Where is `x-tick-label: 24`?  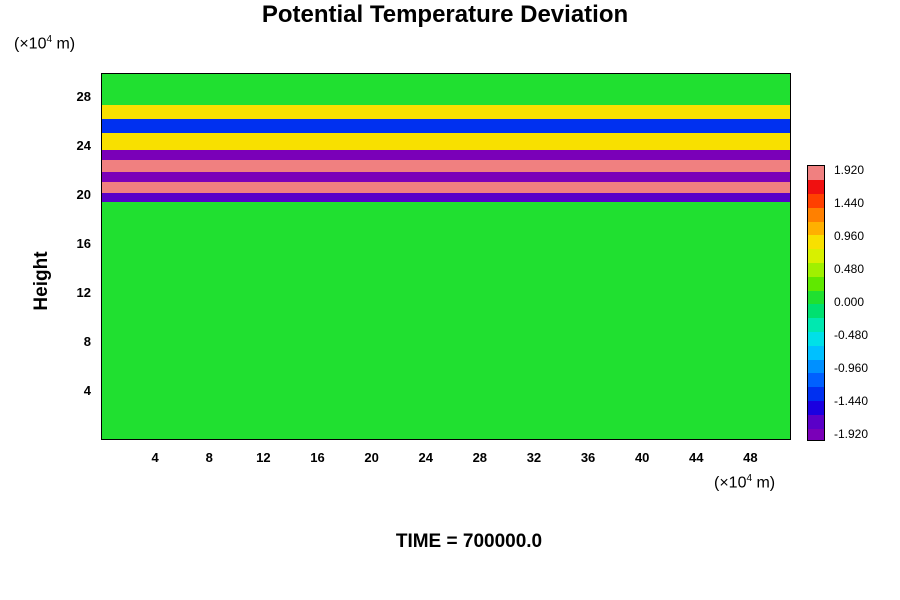 x-tick-label: 24 is located at coordinates (425, 457).